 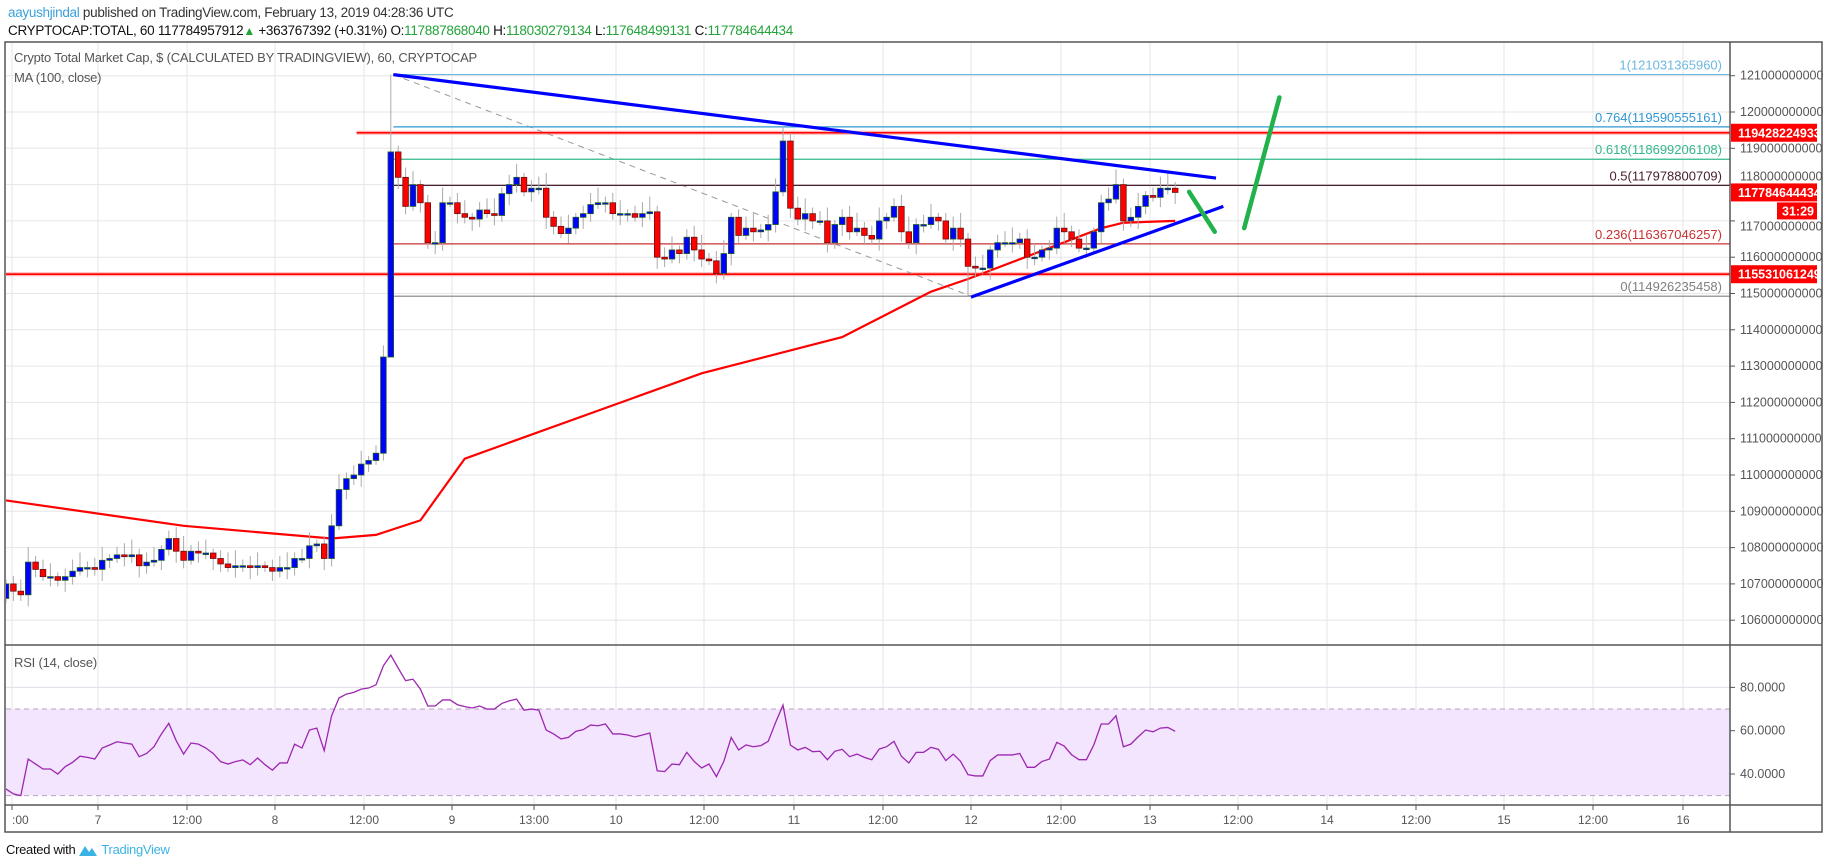 What do you see at coordinates (58, 77) in the screenshot?
I see `ma-legend: MA (100, close)` at bounding box center [58, 77].